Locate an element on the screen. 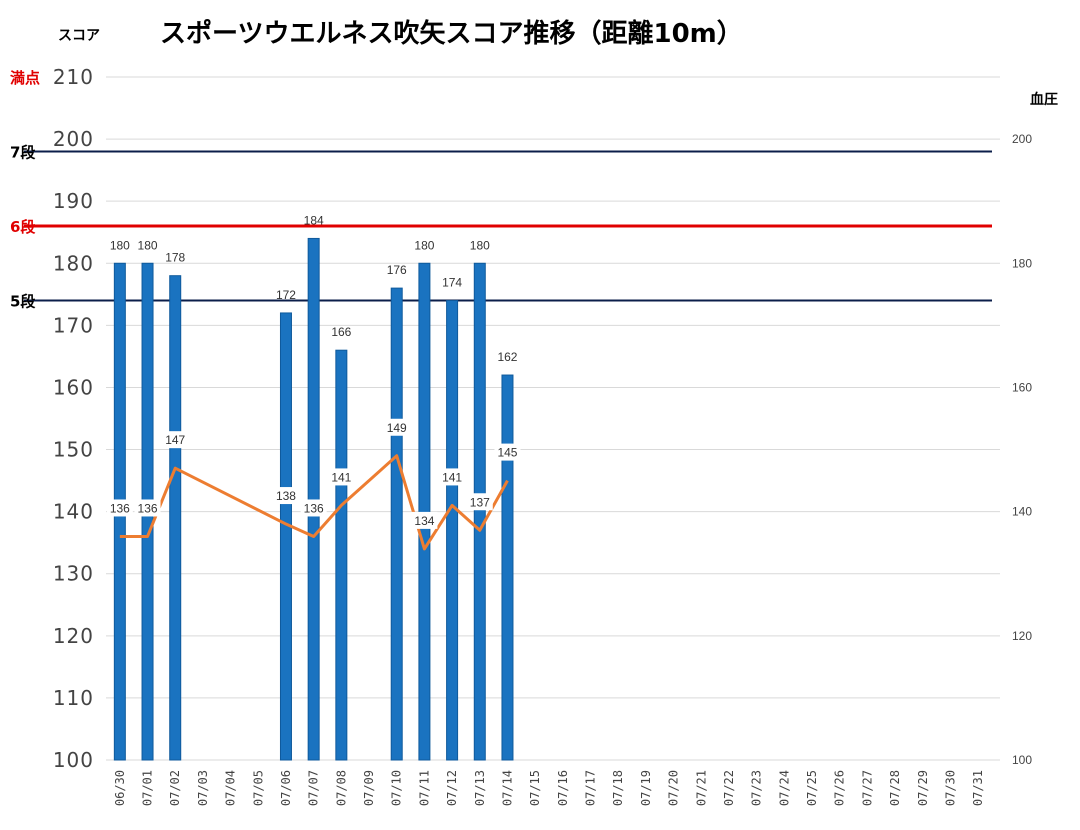  y-tick-label: 100 is located at coordinates (73, 760).